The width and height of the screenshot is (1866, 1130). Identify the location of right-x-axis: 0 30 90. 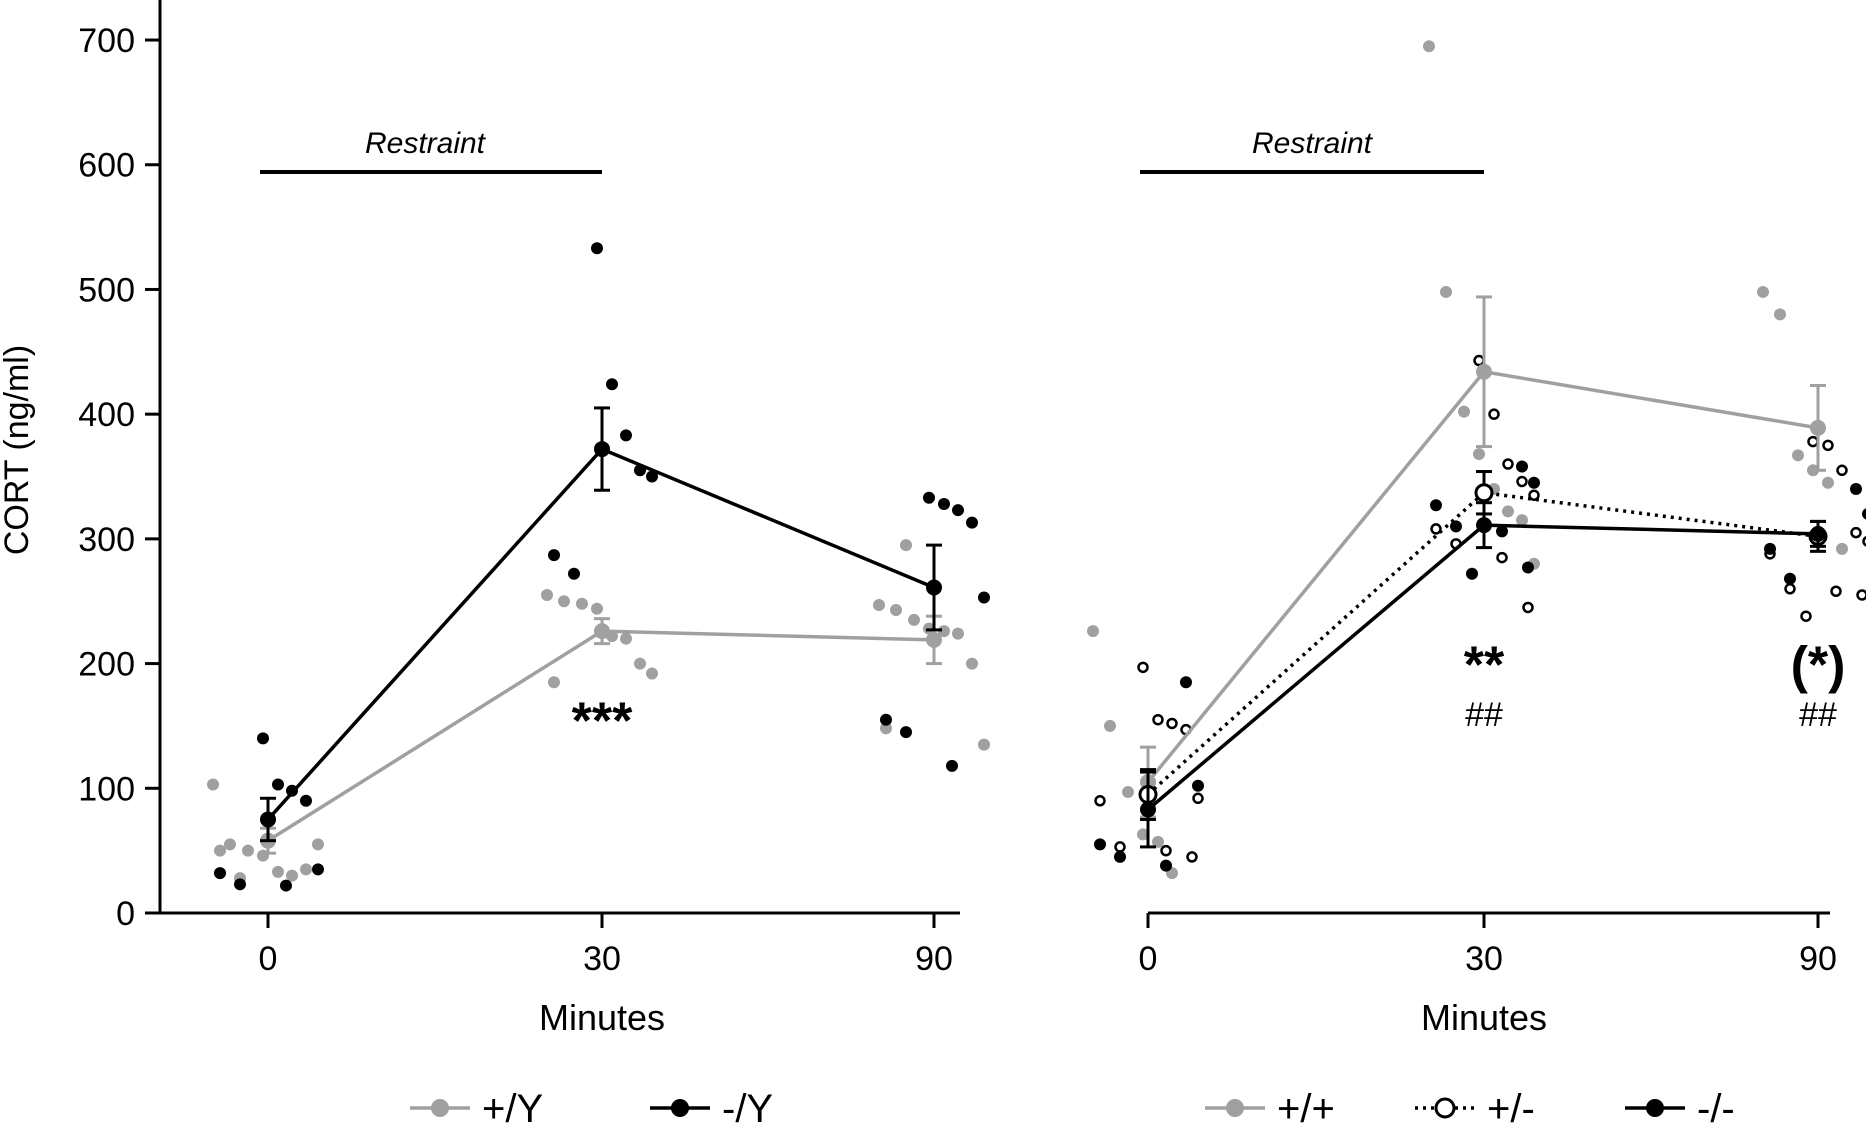
(1488, 944).